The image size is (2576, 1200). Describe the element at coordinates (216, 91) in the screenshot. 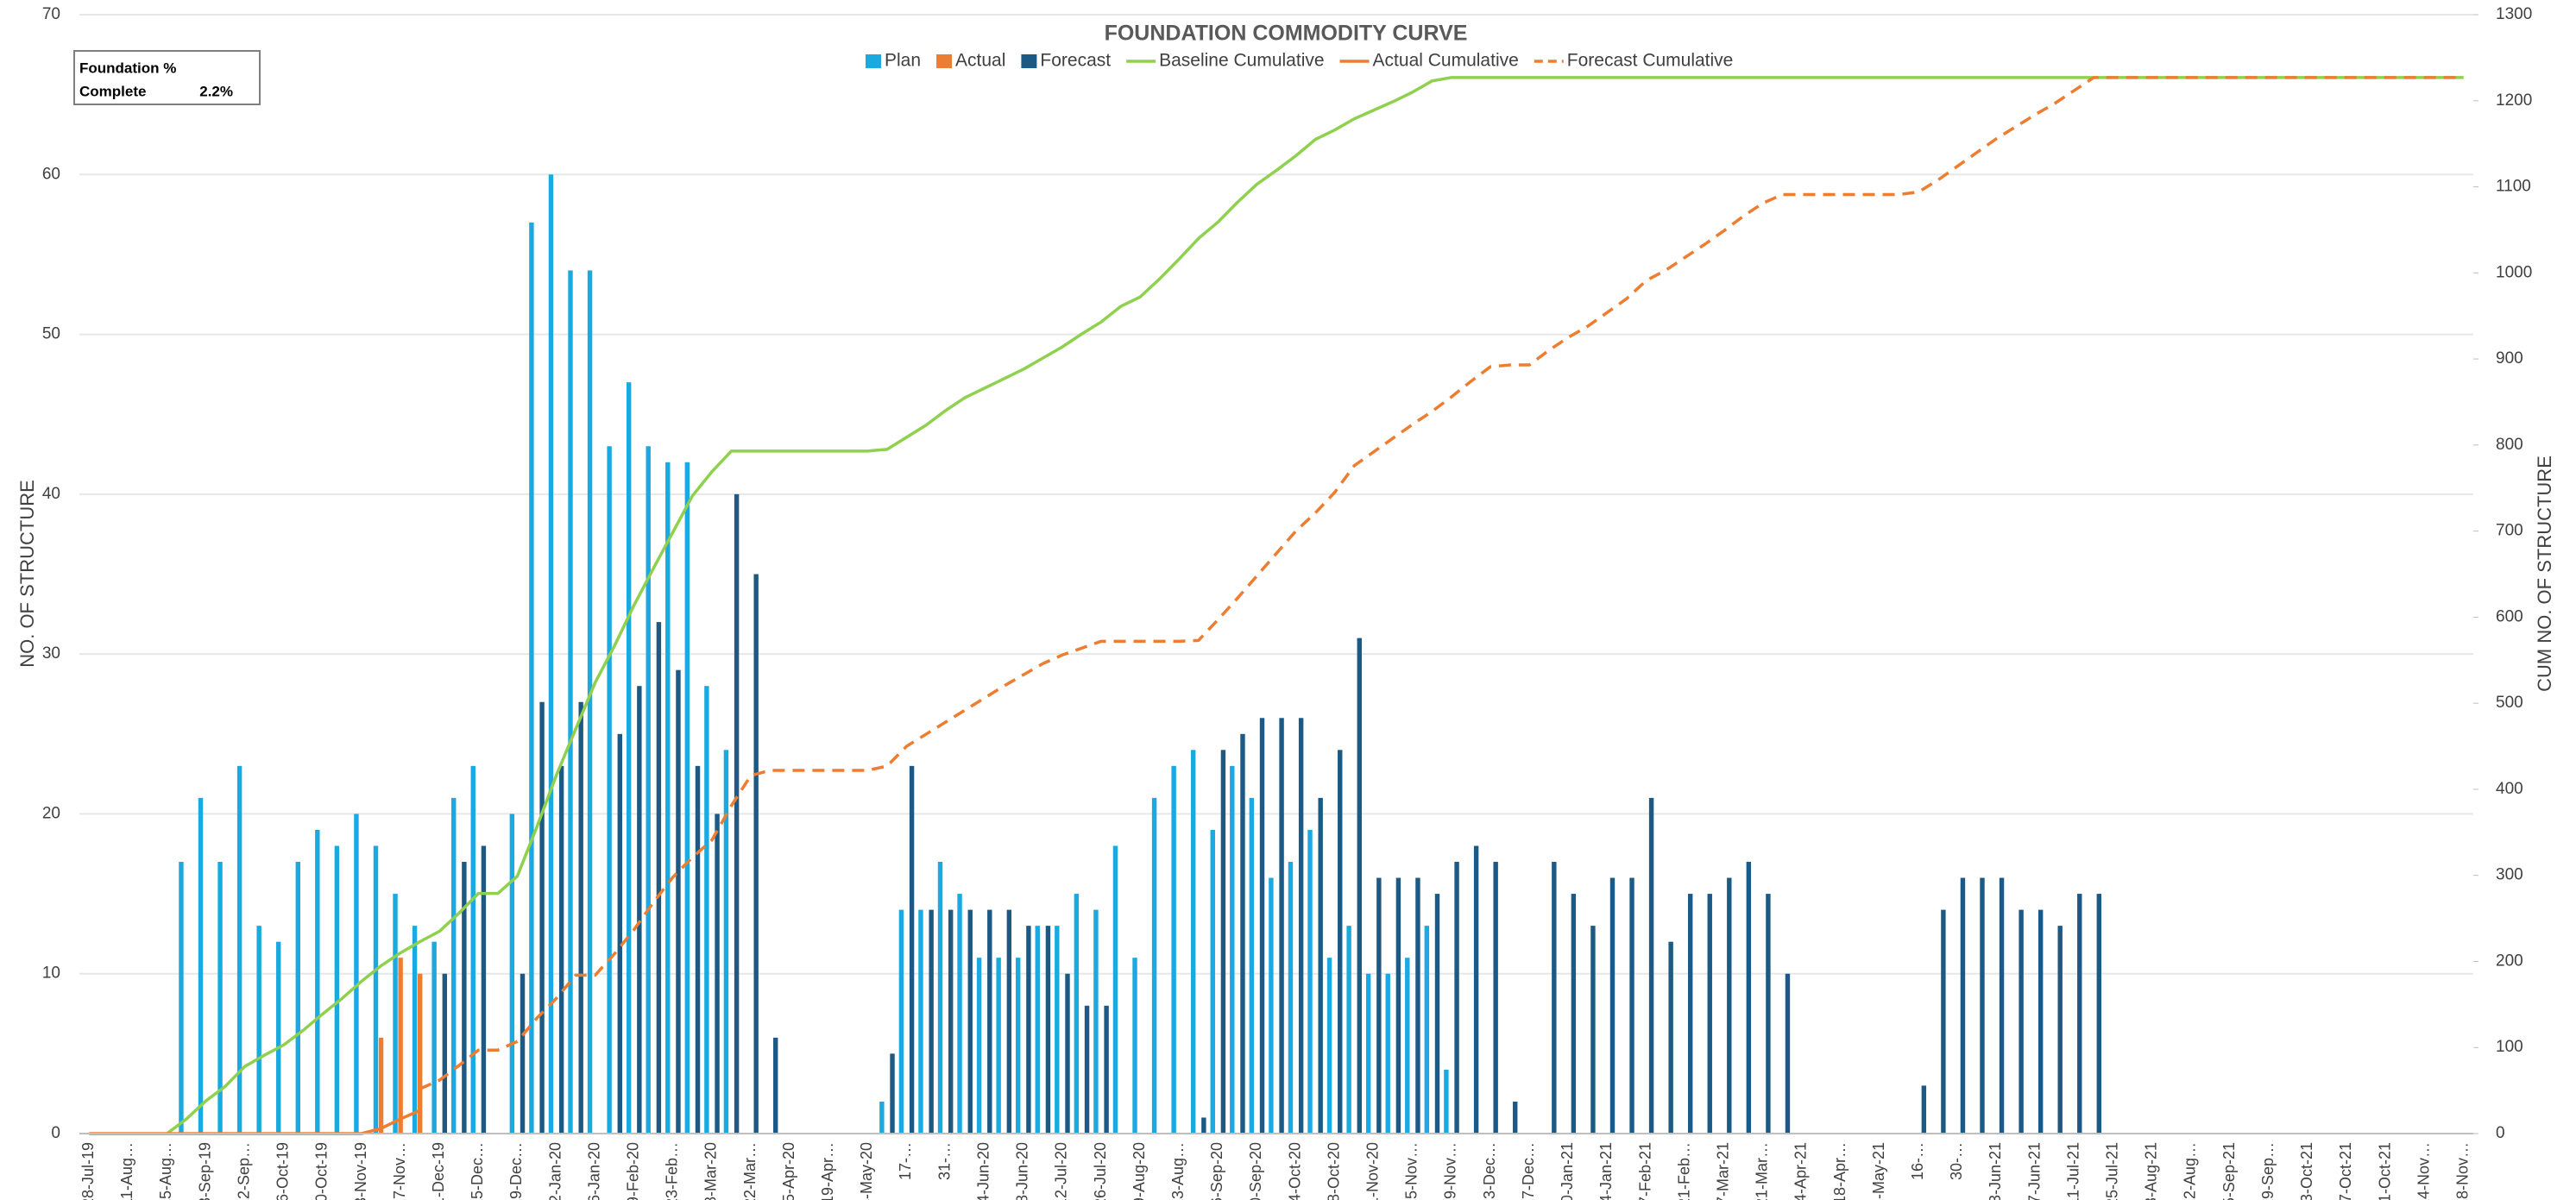

I see `info-value: 2.2%` at that location.